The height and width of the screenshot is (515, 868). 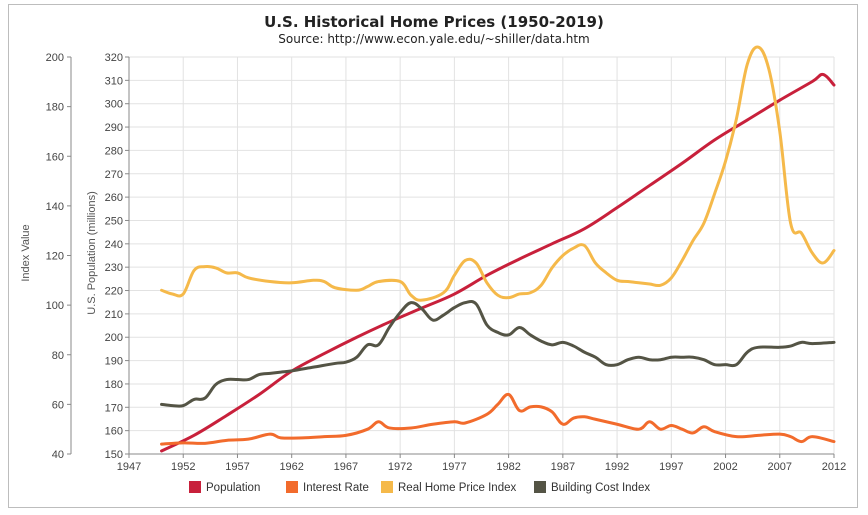 What do you see at coordinates (58, 455) in the screenshot?
I see `y-left-tick-label-0: 40` at bounding box center [58, 455].